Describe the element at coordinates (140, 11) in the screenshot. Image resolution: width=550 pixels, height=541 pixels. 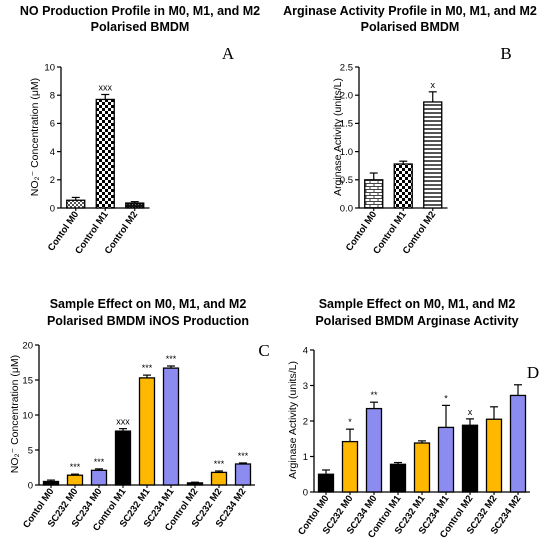
I see `chart-a-title-line-1: NO Production Profile in M0, M1, and M2` at that location.